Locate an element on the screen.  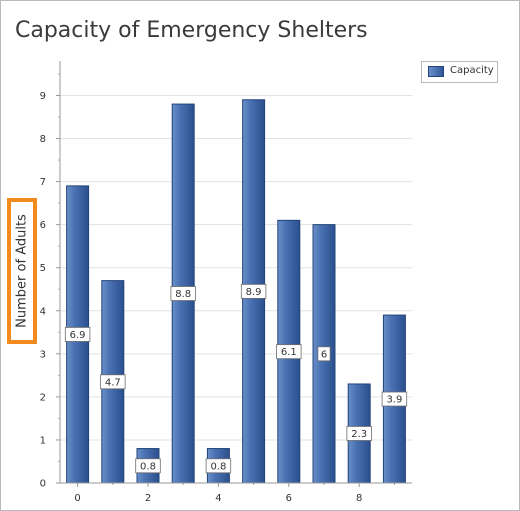
y-axis-label-highlight: Number of Adults is located at coordinates (22, 271).